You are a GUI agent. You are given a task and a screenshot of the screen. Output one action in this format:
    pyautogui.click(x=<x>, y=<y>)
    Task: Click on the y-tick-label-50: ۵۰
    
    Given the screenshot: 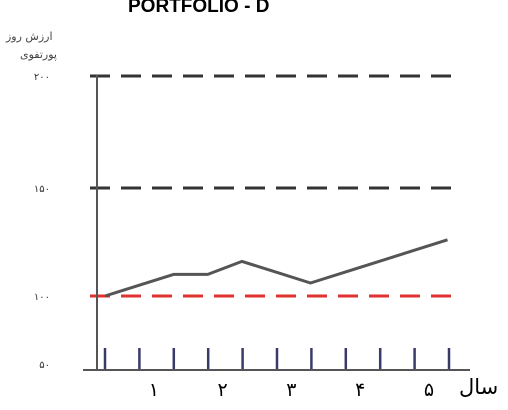 What is the action you would take?
    pyautogui.click(x=44, y=365)
    